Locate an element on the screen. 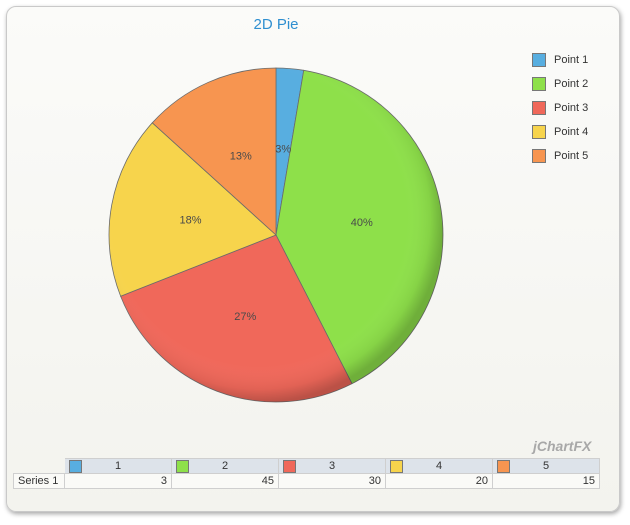 The width and height of the screenshot is (630, 525). jchartfx-logo: jChartFX is located at coordinates (562, 446).